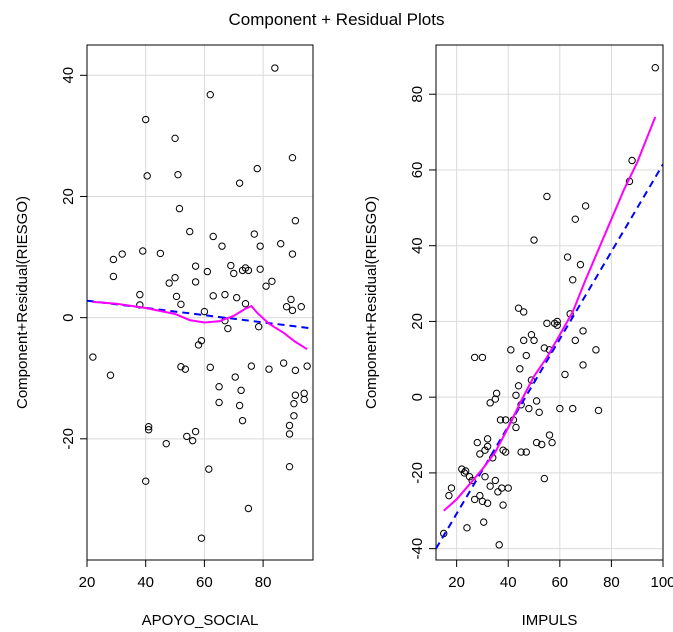  Describe the element at coordinates (263, 582) in the screenshot. I see `x-tick-label: 80` at that location.